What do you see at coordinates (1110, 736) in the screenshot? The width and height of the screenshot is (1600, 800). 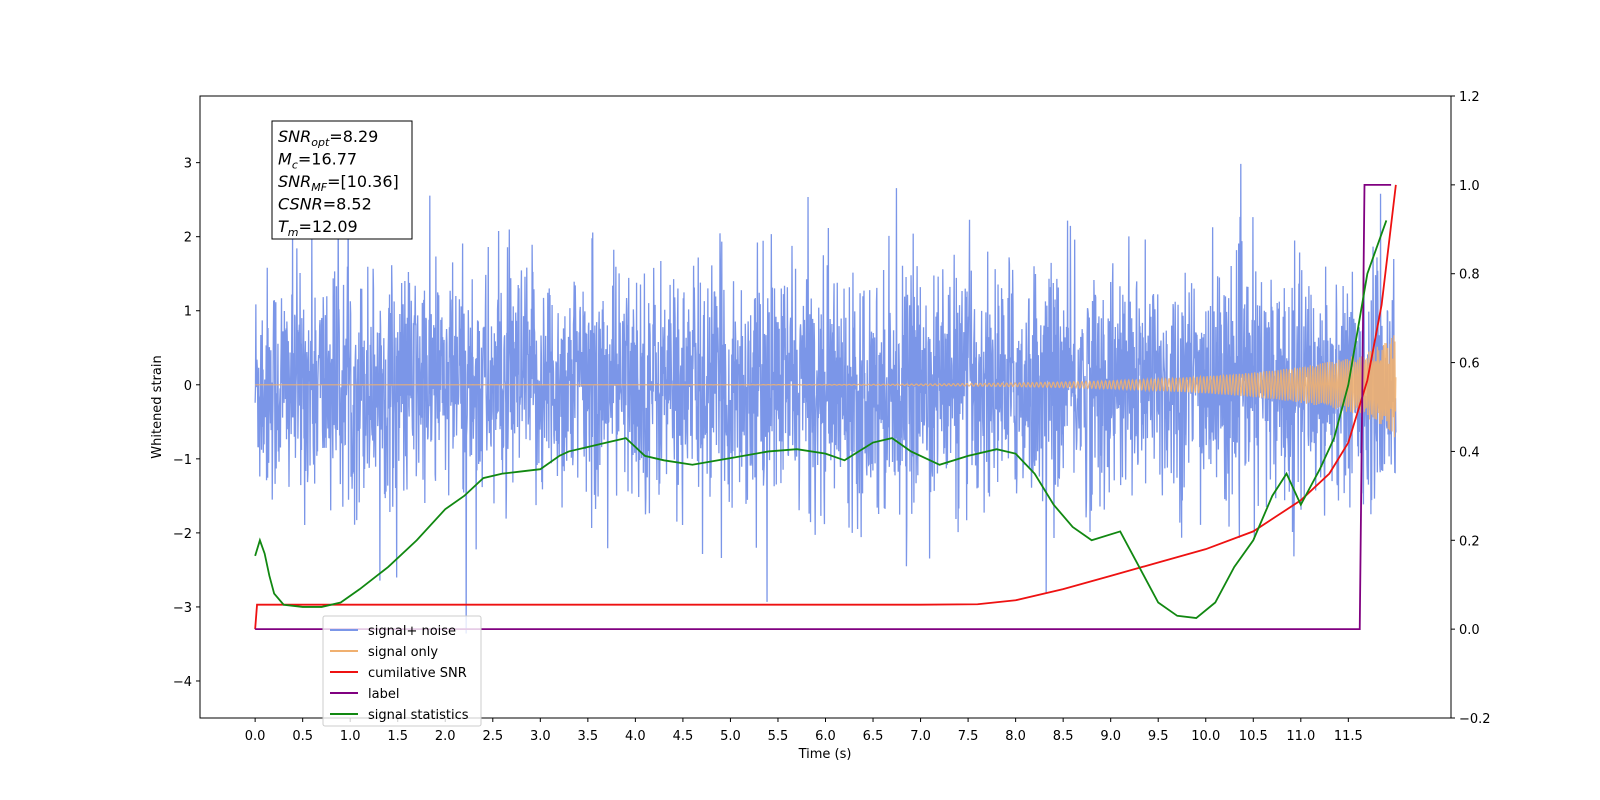 I see `x-tick-label: 9.0` at bounding box center [1110, 736].